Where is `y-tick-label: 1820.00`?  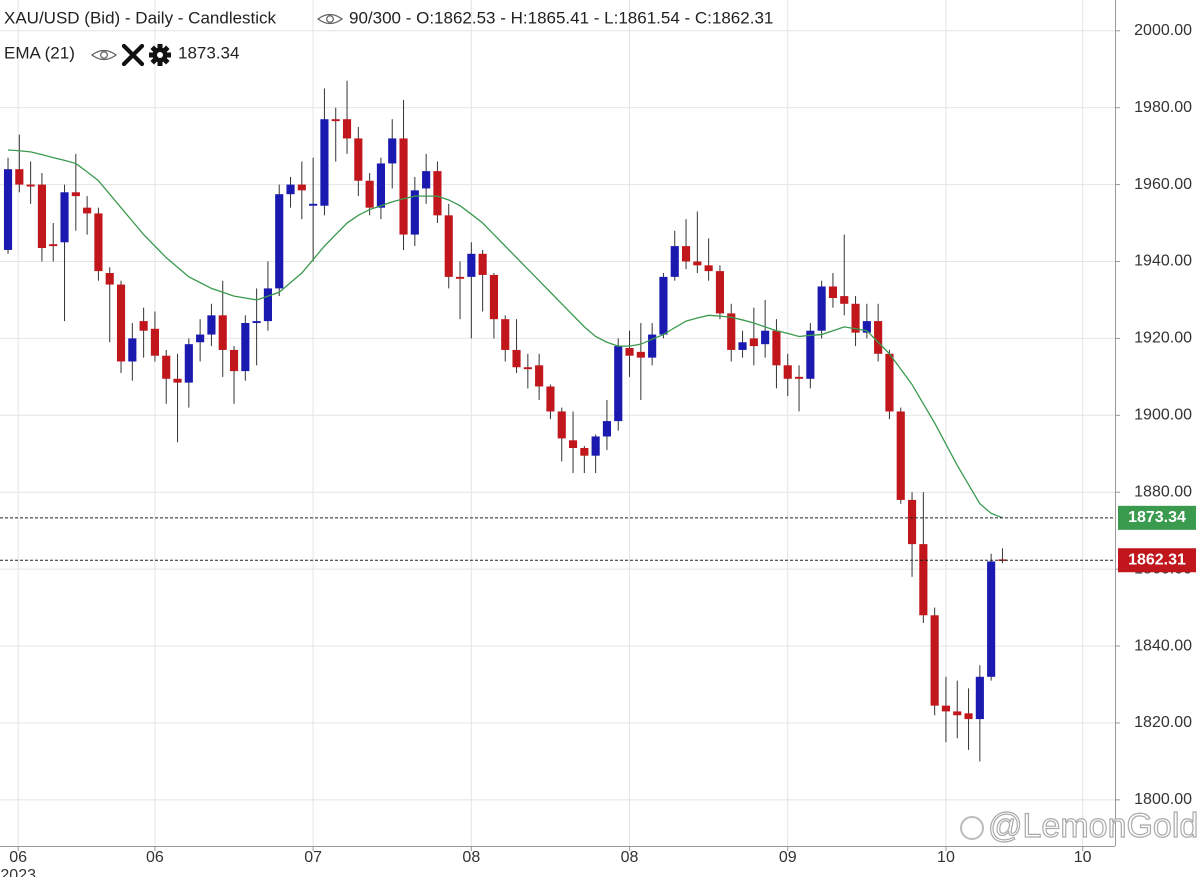
y-tick-label: 1820.00 is located at coordinates (1163, 722).